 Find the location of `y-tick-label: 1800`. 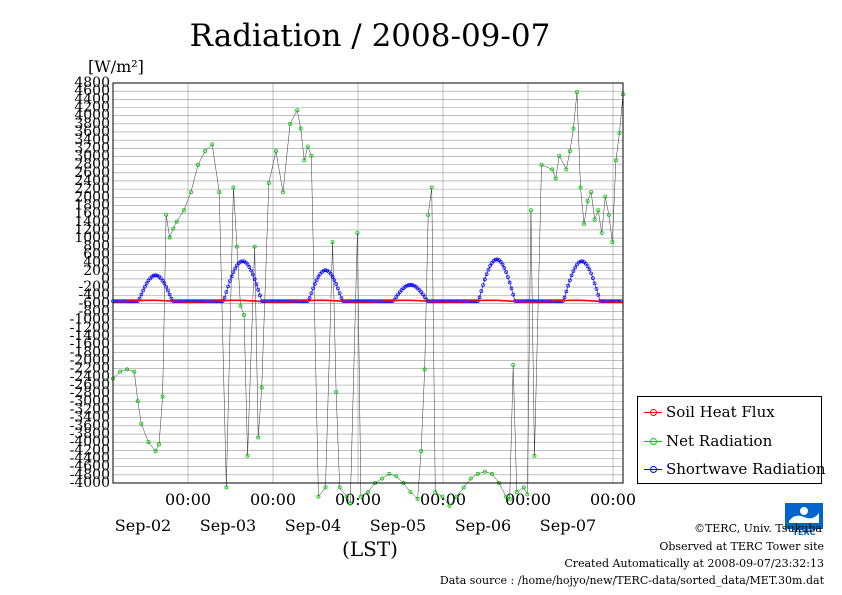

y-tick-label: 1800 is located at coordinates (92, 205).